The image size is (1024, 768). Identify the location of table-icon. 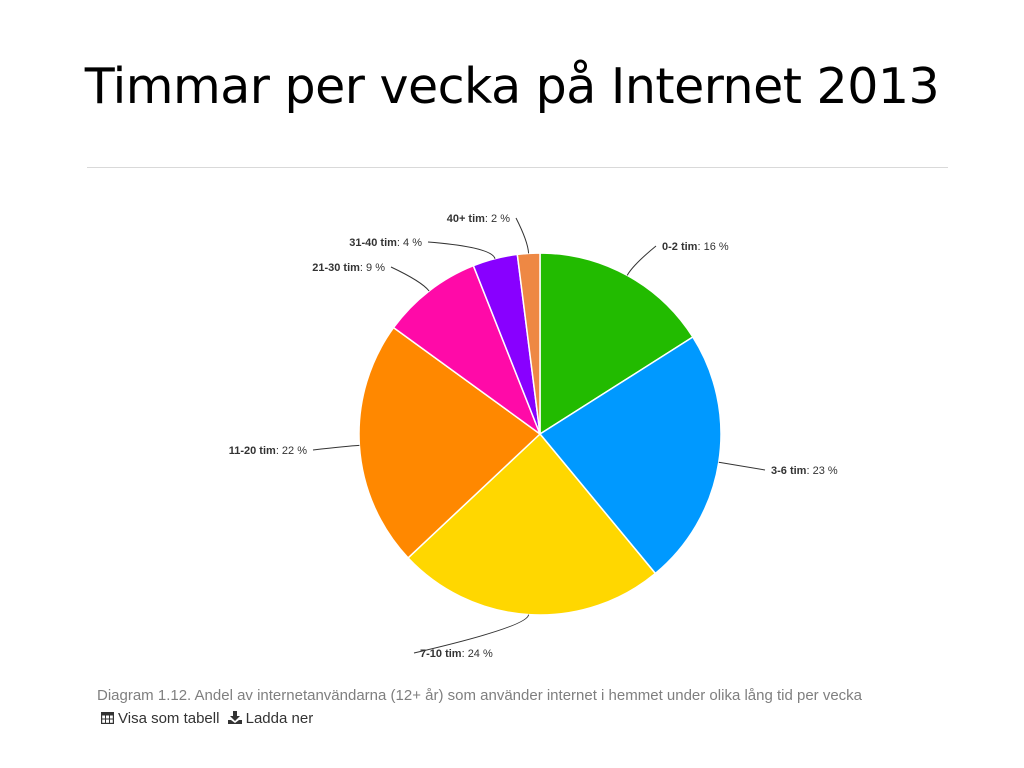
(107, 719).